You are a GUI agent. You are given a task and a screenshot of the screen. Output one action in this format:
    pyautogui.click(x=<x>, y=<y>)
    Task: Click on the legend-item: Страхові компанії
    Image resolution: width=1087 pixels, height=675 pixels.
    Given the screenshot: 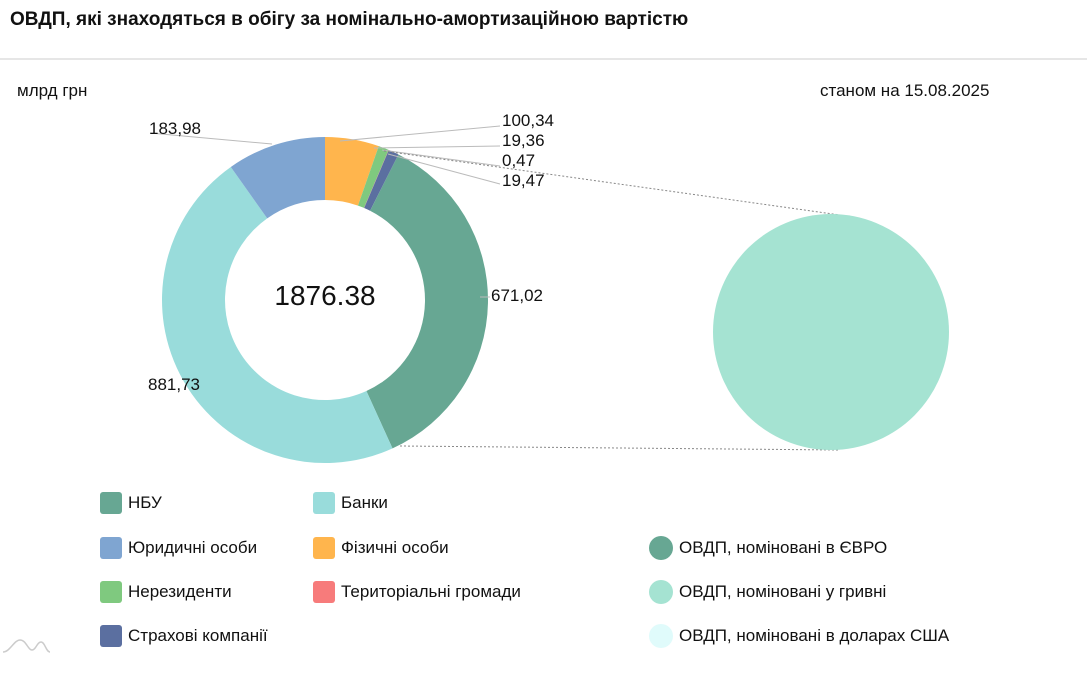 What is the action you would take?
    pyautogui.click(x=184, y=636)
    